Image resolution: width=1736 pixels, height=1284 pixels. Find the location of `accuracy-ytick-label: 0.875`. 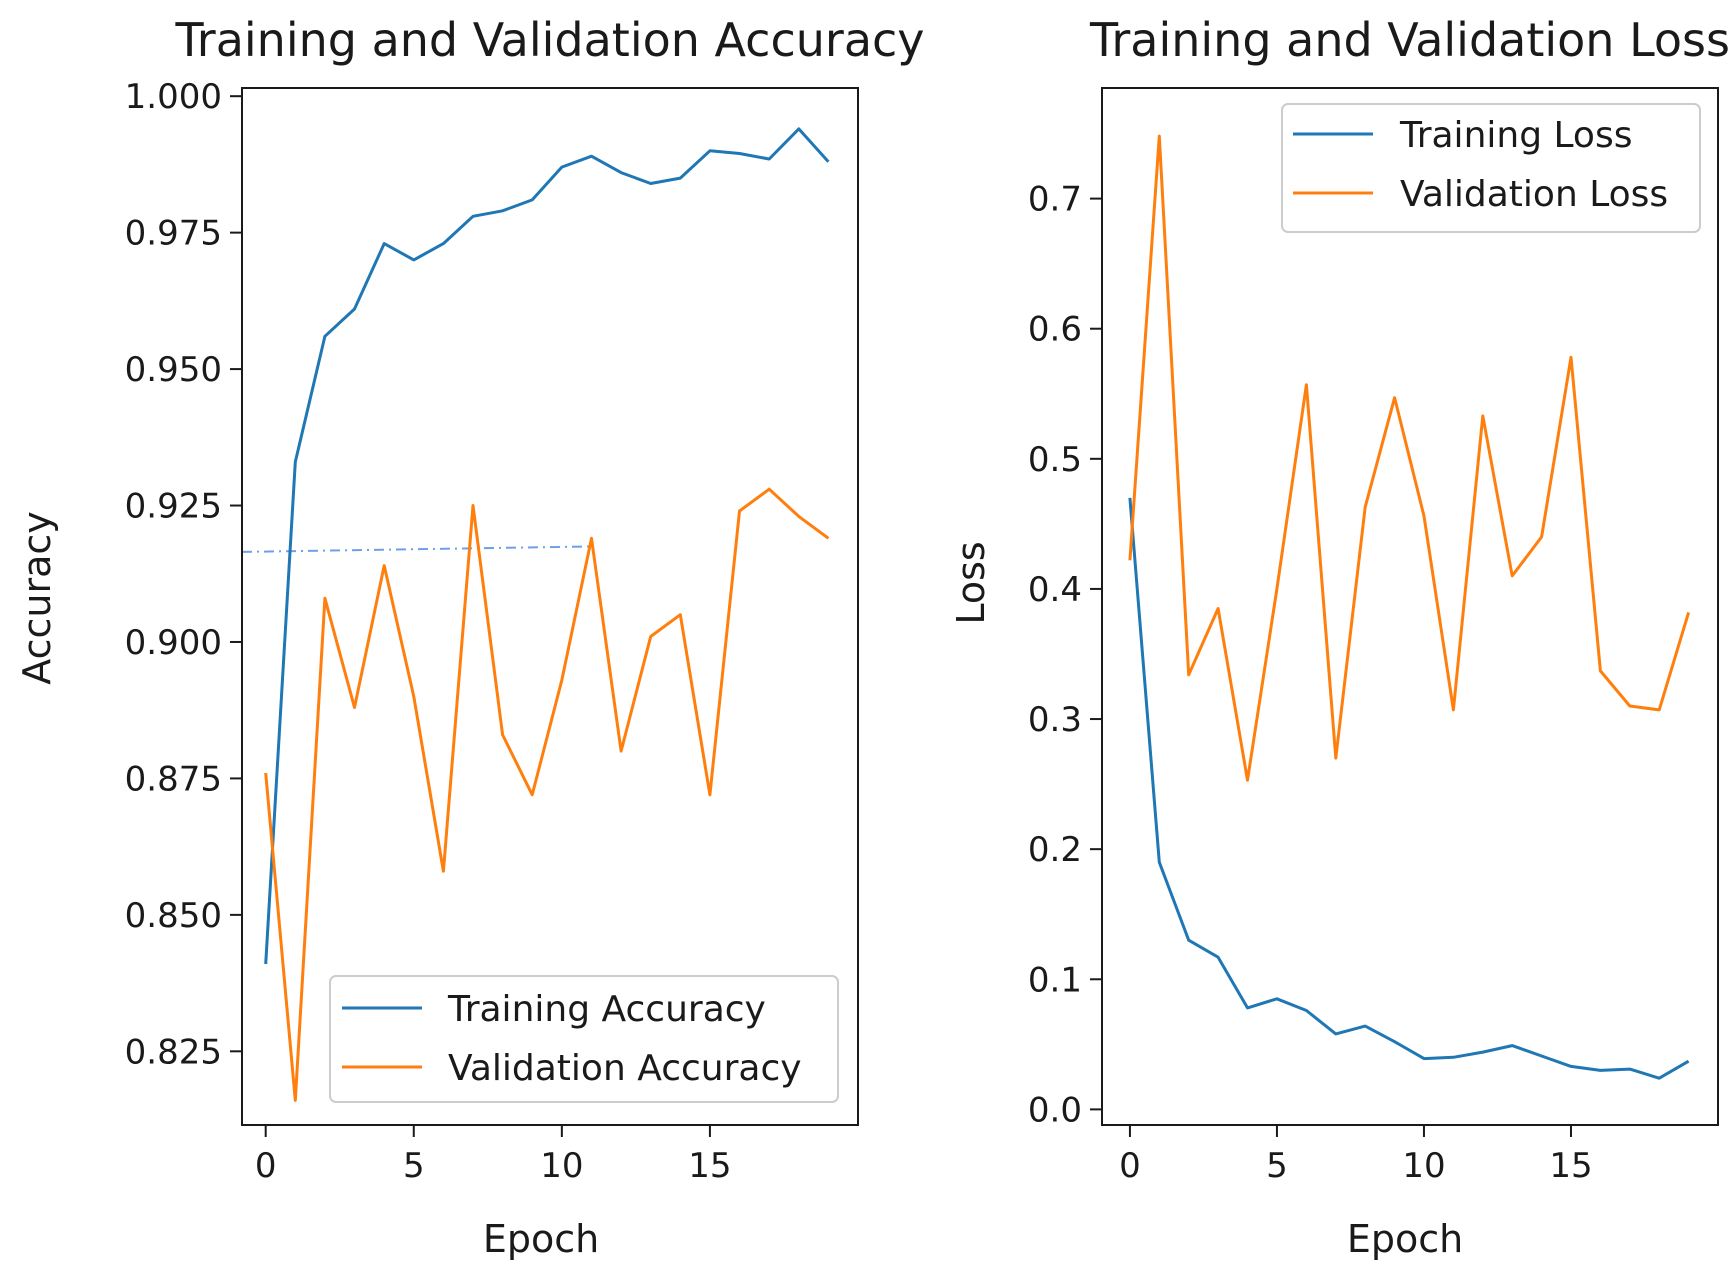

accuracy-ytick-label: 0.875 is located at coordinates (173, 779).